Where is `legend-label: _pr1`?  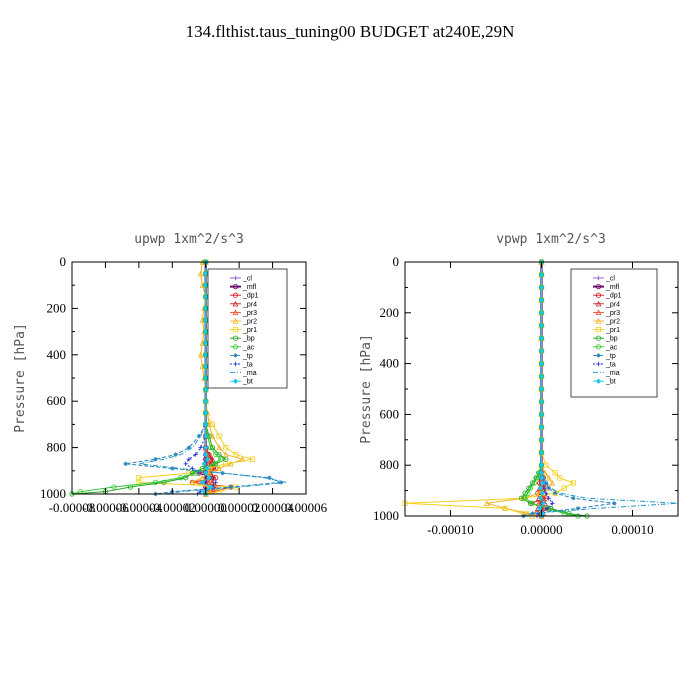 legend-label: _pr1 is located at coordinates (249, 330).